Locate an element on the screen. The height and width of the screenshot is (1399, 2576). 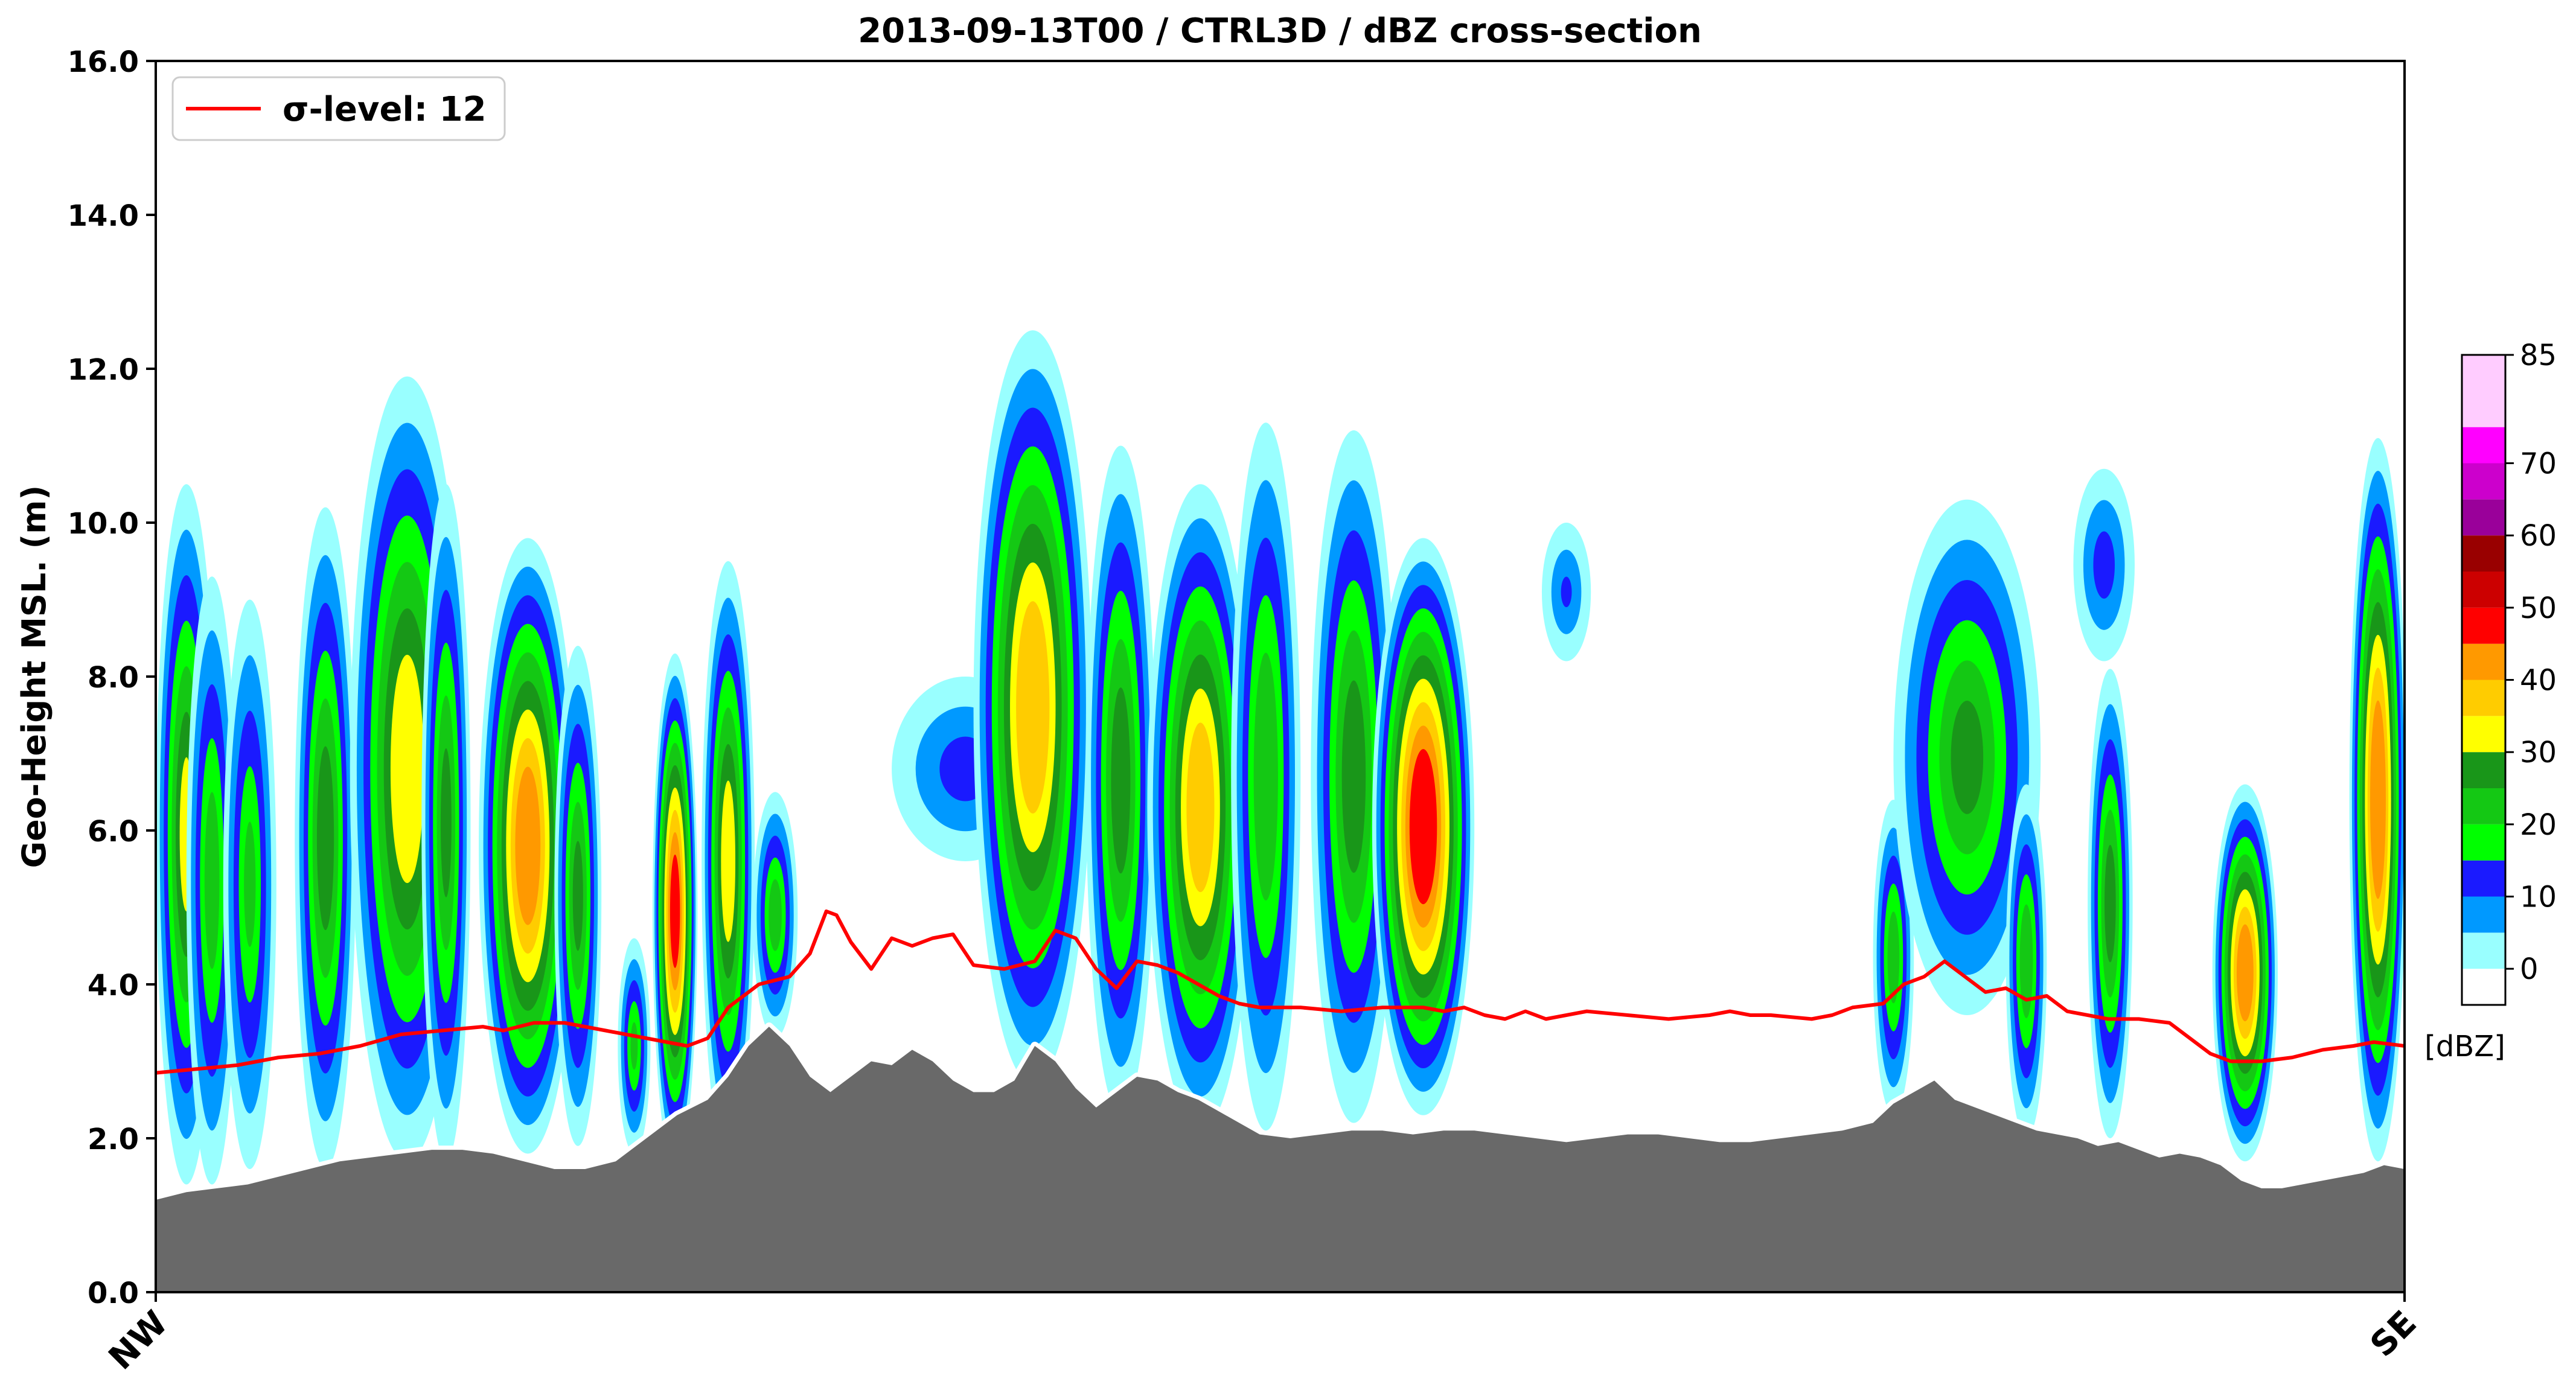
colorbar-tick-label: 85 is located at coordinates (2538, 355).